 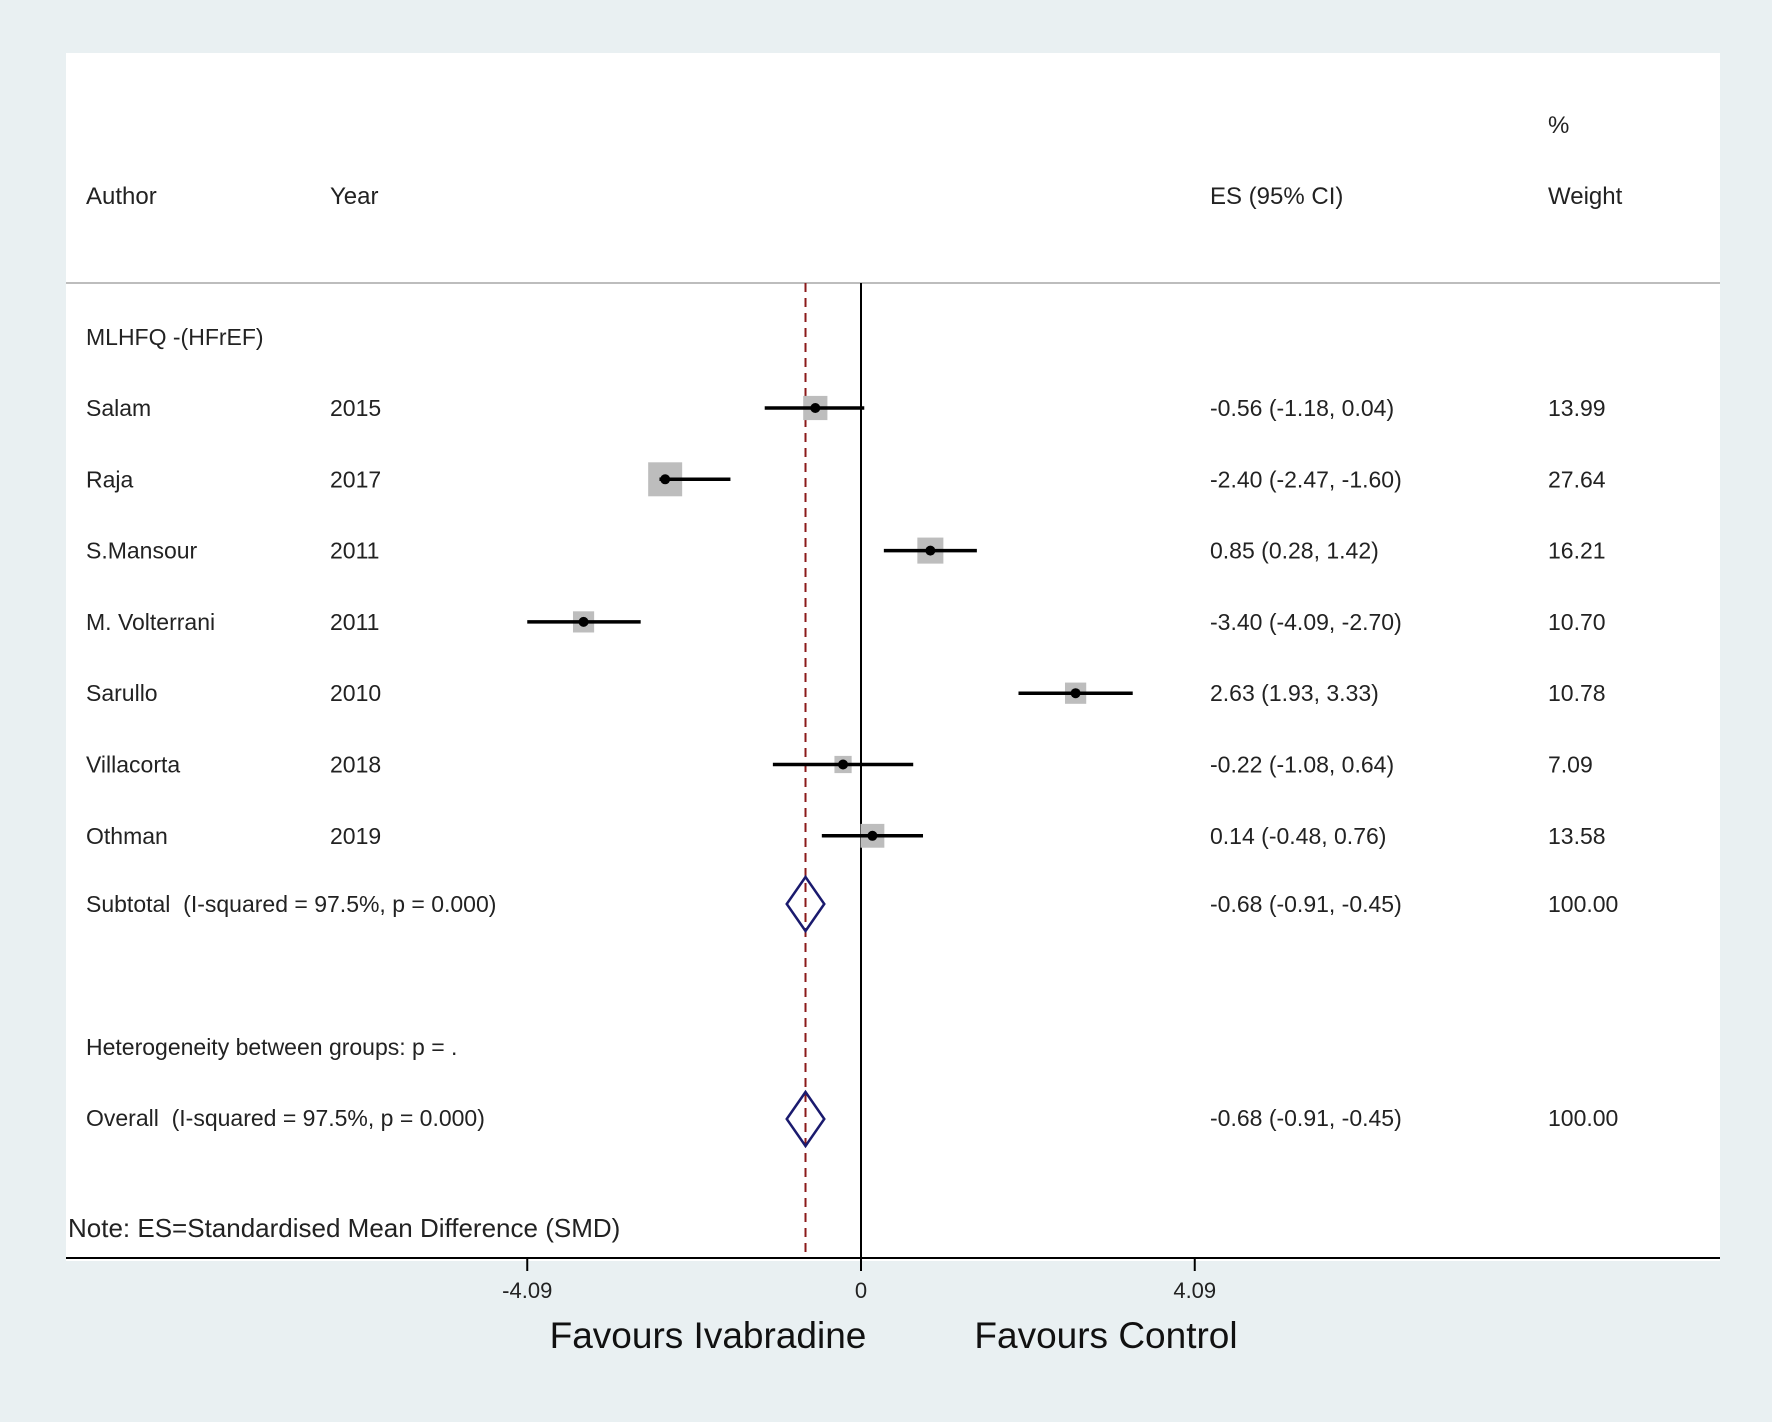 I want to click on header-year: Year, so click(x=354, y=196).